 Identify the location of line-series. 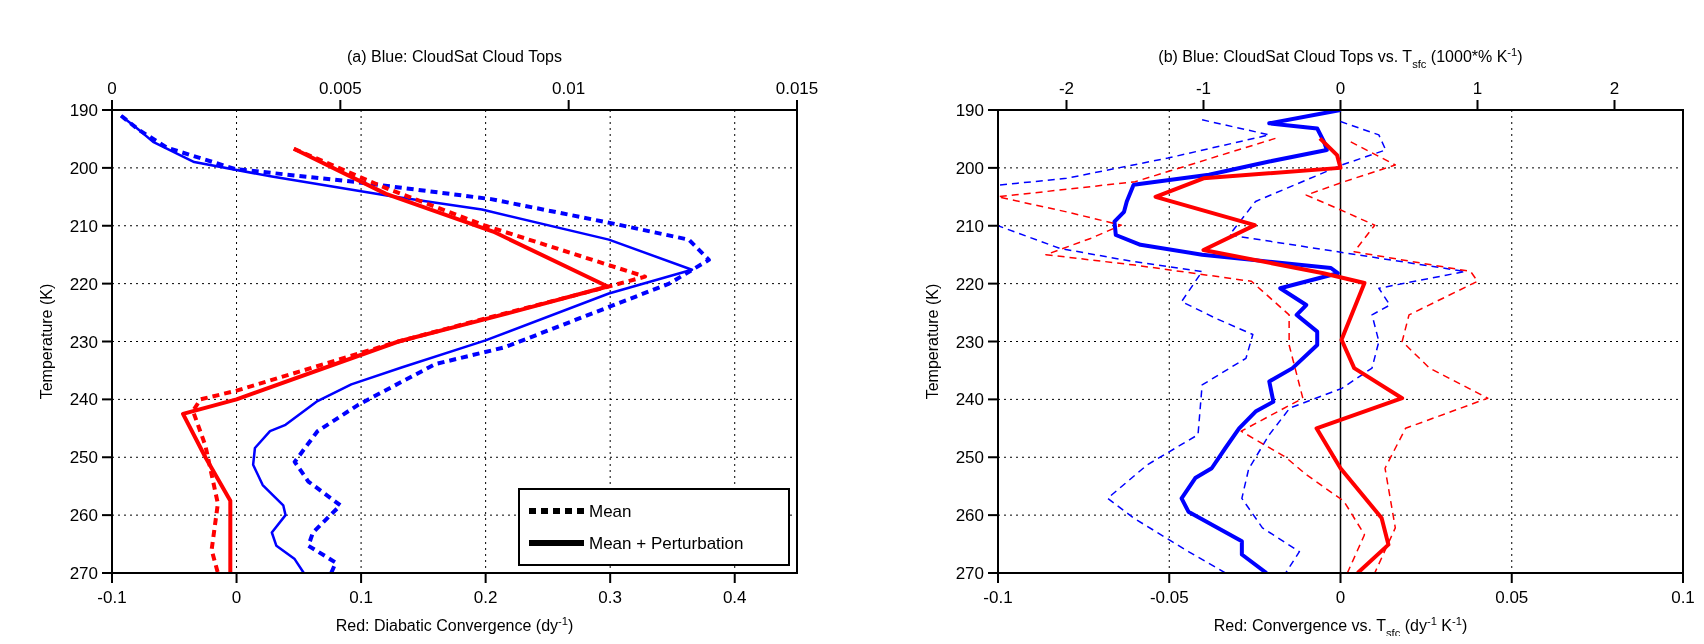
(1182, 355).